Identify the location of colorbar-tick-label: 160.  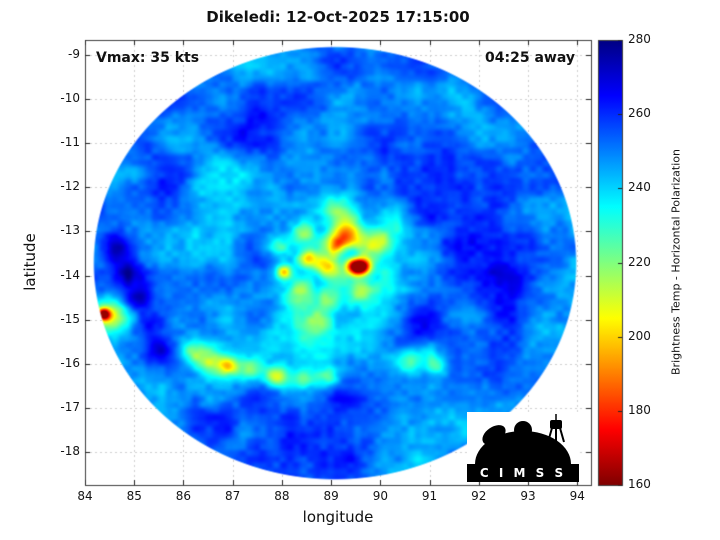
(639, 484).